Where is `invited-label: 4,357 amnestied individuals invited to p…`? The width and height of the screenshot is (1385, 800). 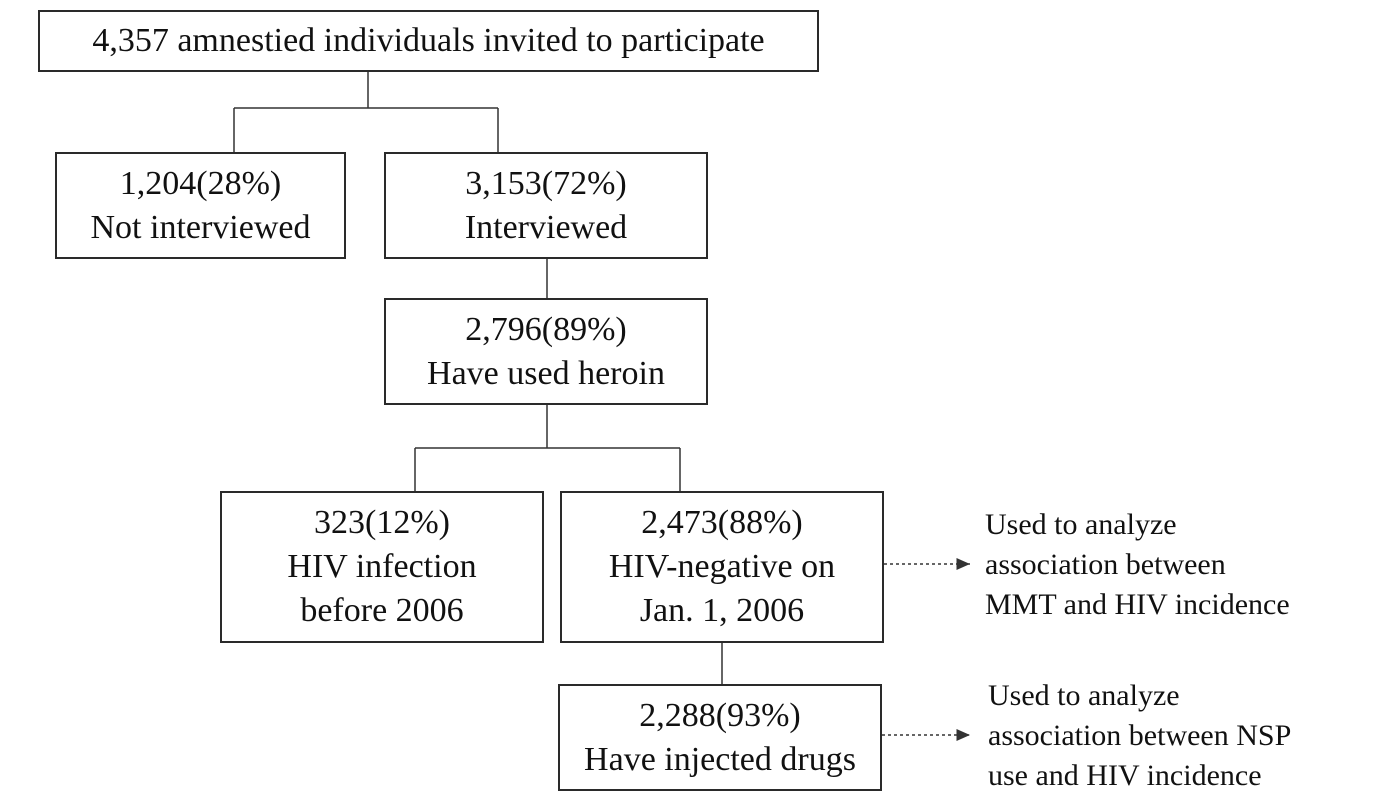 invited-label: 4,357 amnestied individuals invited to p… is located at coordinates (428, 40).